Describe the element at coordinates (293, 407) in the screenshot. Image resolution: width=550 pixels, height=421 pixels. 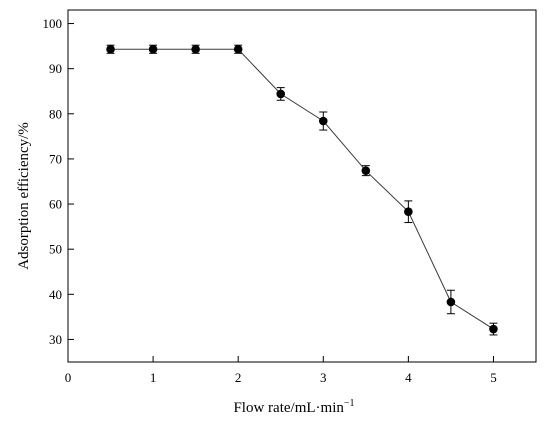
I see `x-axis-label: Flow rate/mL·min−1` at that location.